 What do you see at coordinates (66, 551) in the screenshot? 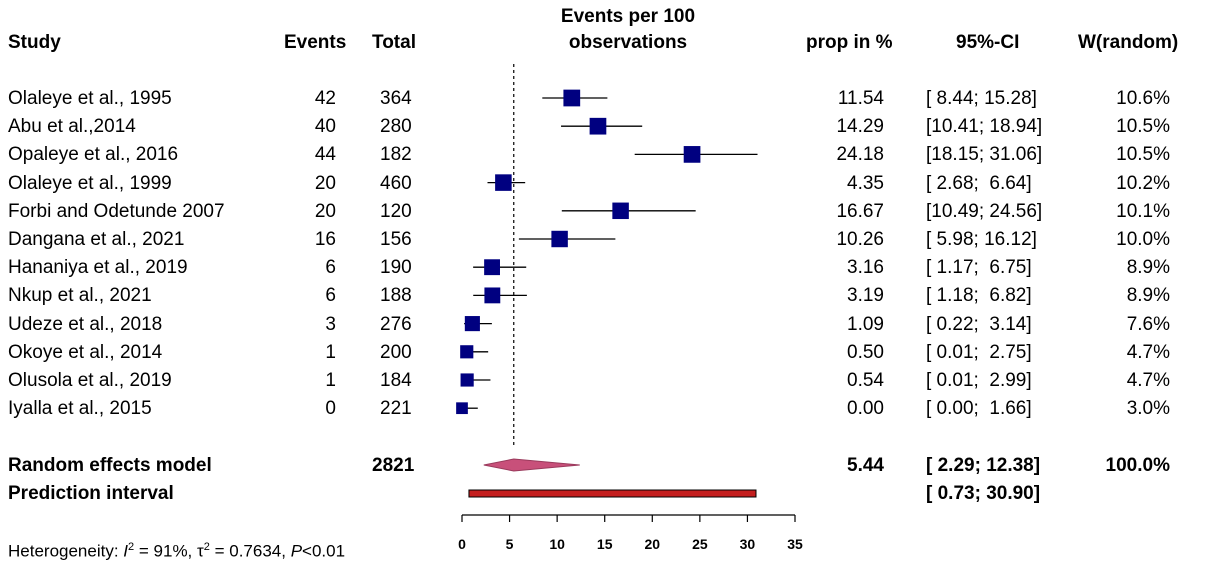
I see `heterogeneity-prefix: Heterogeneity:` at bounding box center [66, 551].